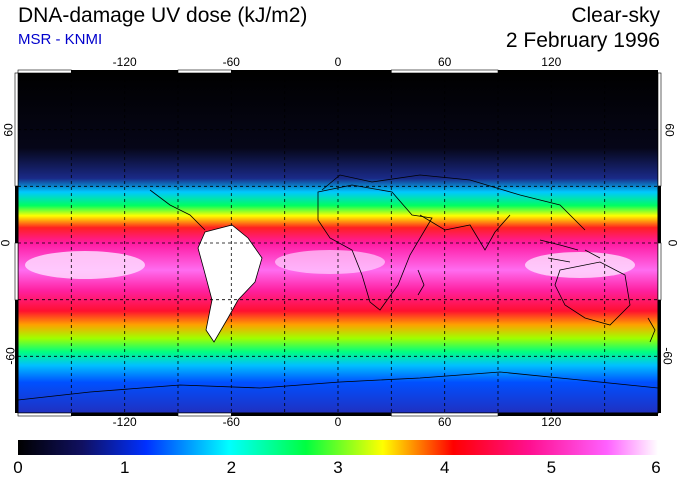 Image resolution: width=678 pixels, height=480 pixels. Describe the element at coordinates (444, 467) in the screenshot. I see `colorbar-label: 4` at that location.